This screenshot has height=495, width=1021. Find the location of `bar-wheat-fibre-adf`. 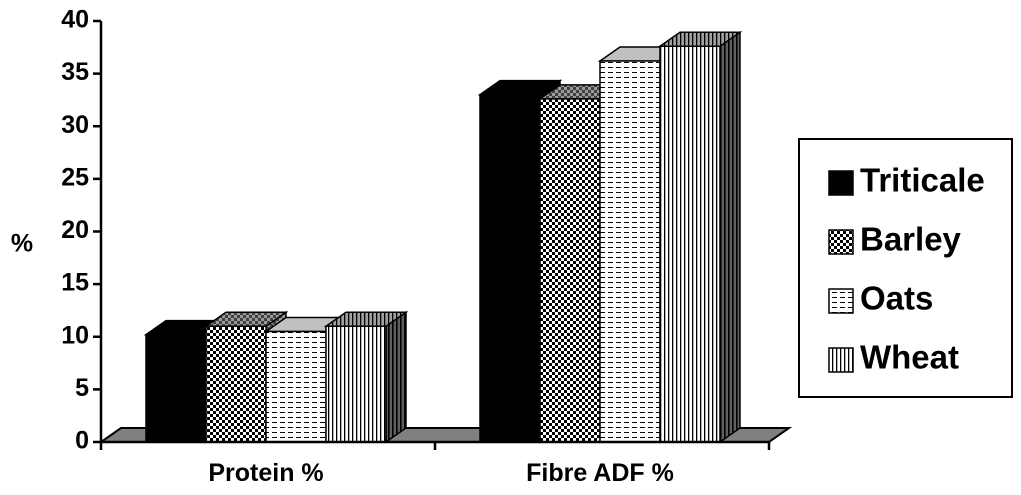

bar-wheat-fibre-adf is located at coordinates (700, 237).